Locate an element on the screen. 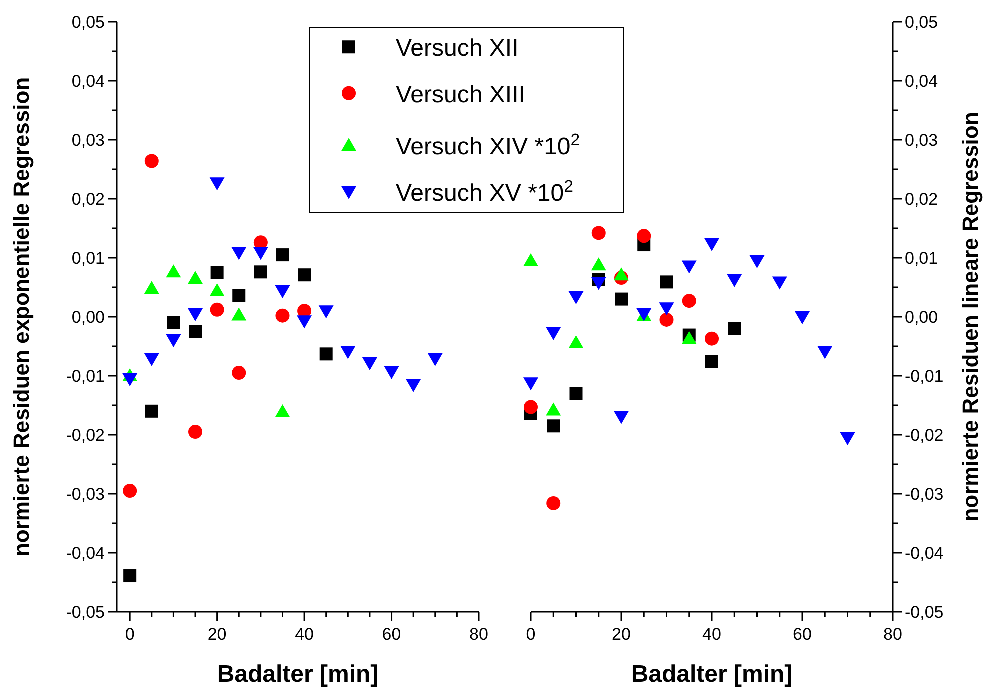 Image resolution: width=997 pixels, height=690 pixels. y2-tick-label: -0,01 is located at coordinates (924, 376).